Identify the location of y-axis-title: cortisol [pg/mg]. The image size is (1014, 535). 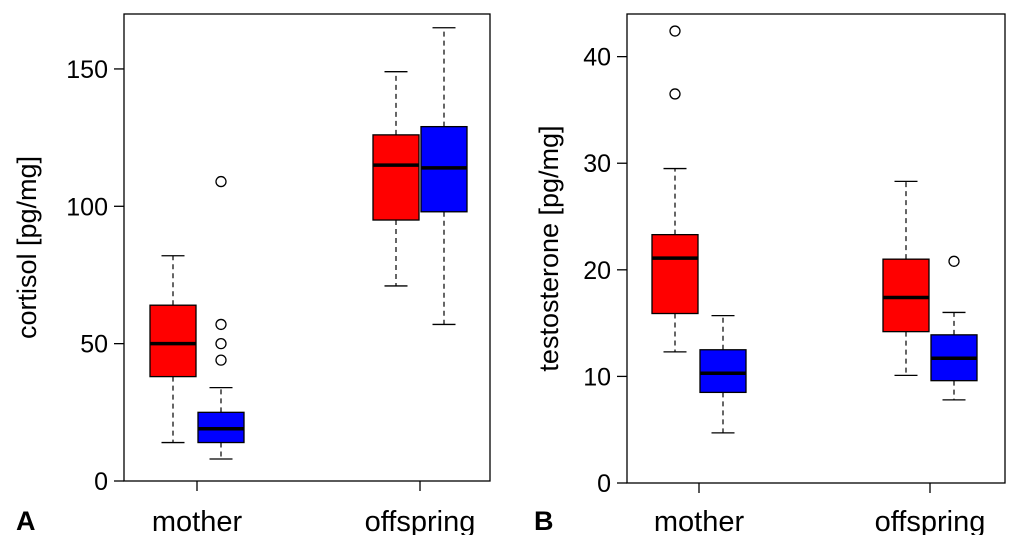
(27, 247).